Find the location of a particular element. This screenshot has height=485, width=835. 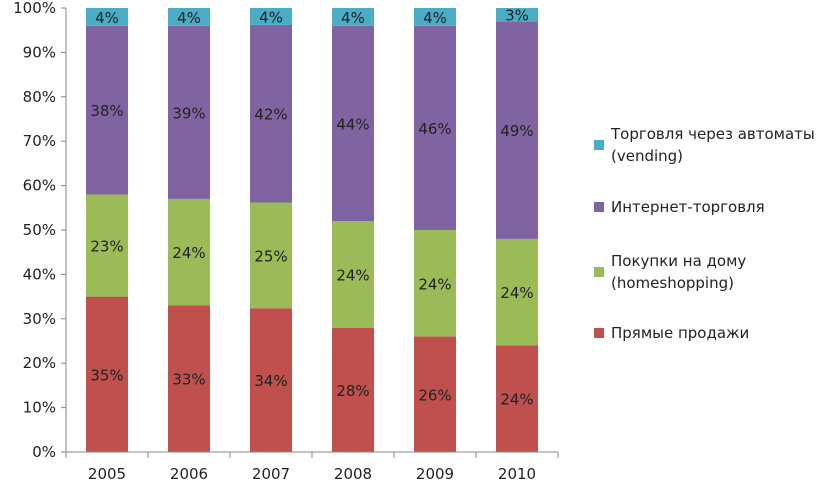

data-label: 34% is located at coordinates (270, 381).